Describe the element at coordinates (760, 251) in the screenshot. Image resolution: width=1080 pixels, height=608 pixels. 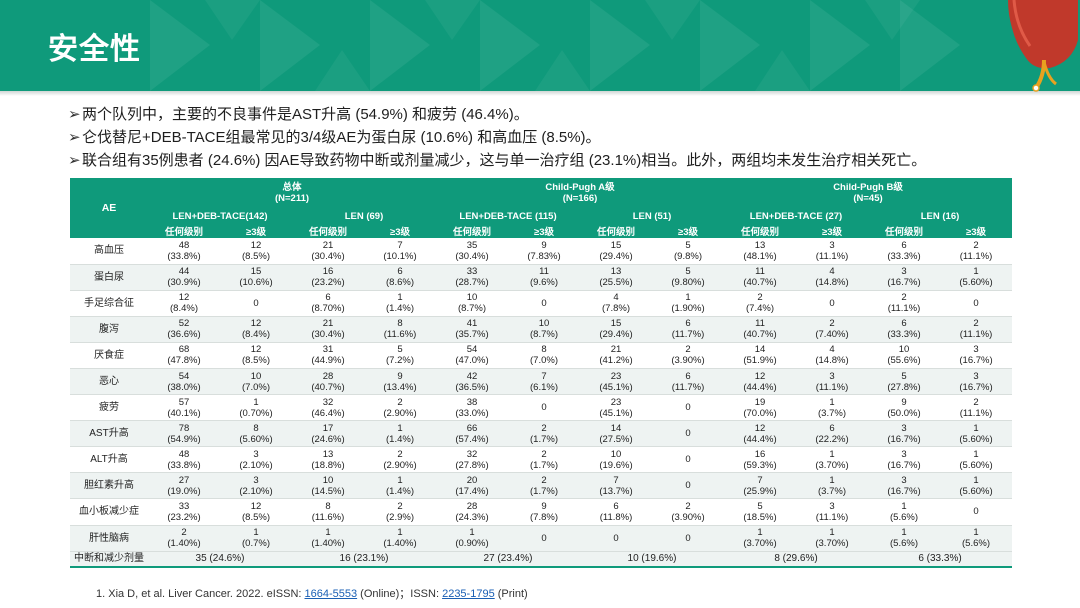
I see `table-cell: 13 (48.1%)` at that location.